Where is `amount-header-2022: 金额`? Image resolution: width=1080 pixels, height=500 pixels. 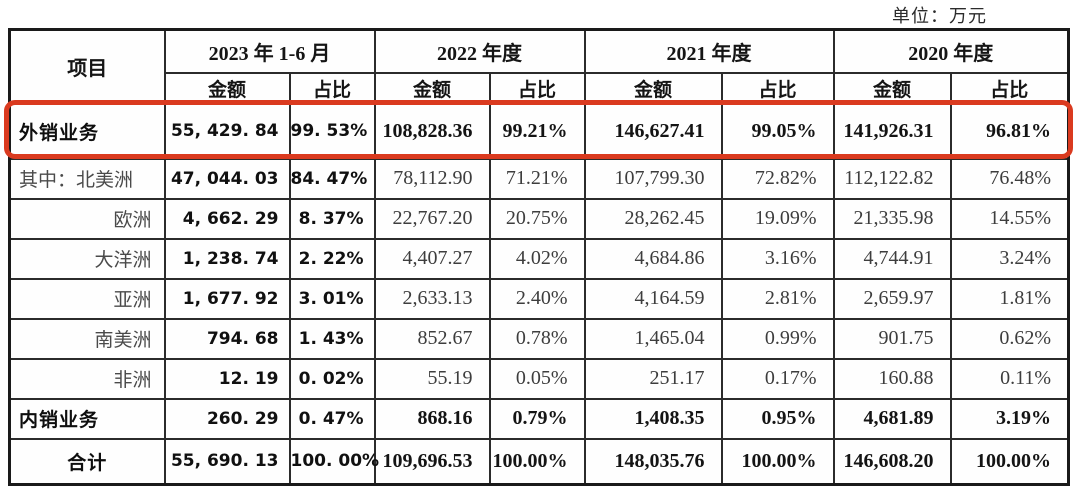 amount-header-2022: 金额 is located at coordinates (432, 88).